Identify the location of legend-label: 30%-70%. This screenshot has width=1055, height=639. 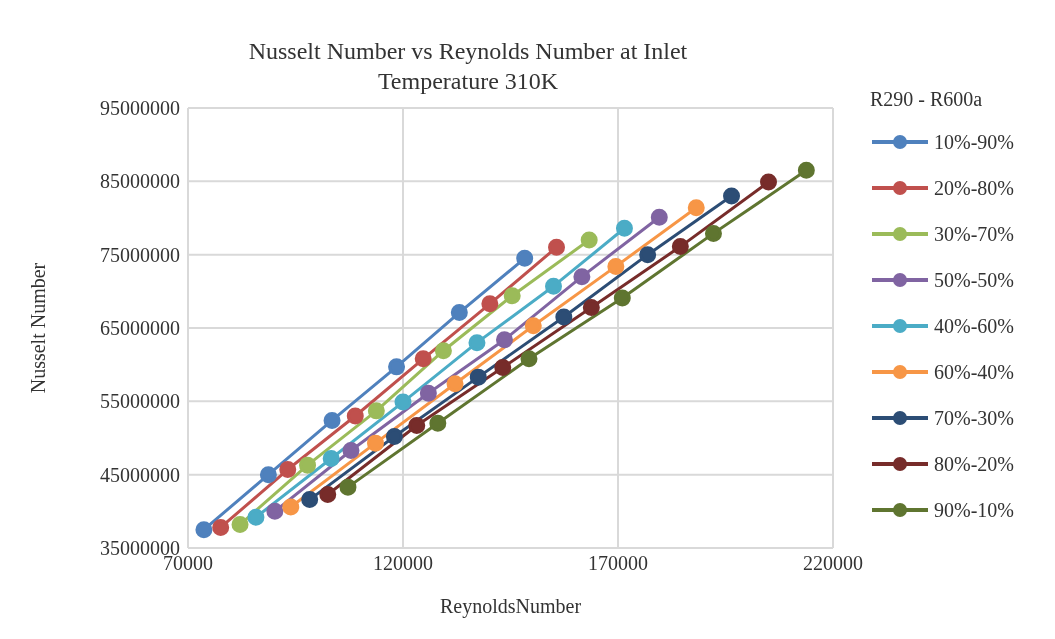
(974, 234).